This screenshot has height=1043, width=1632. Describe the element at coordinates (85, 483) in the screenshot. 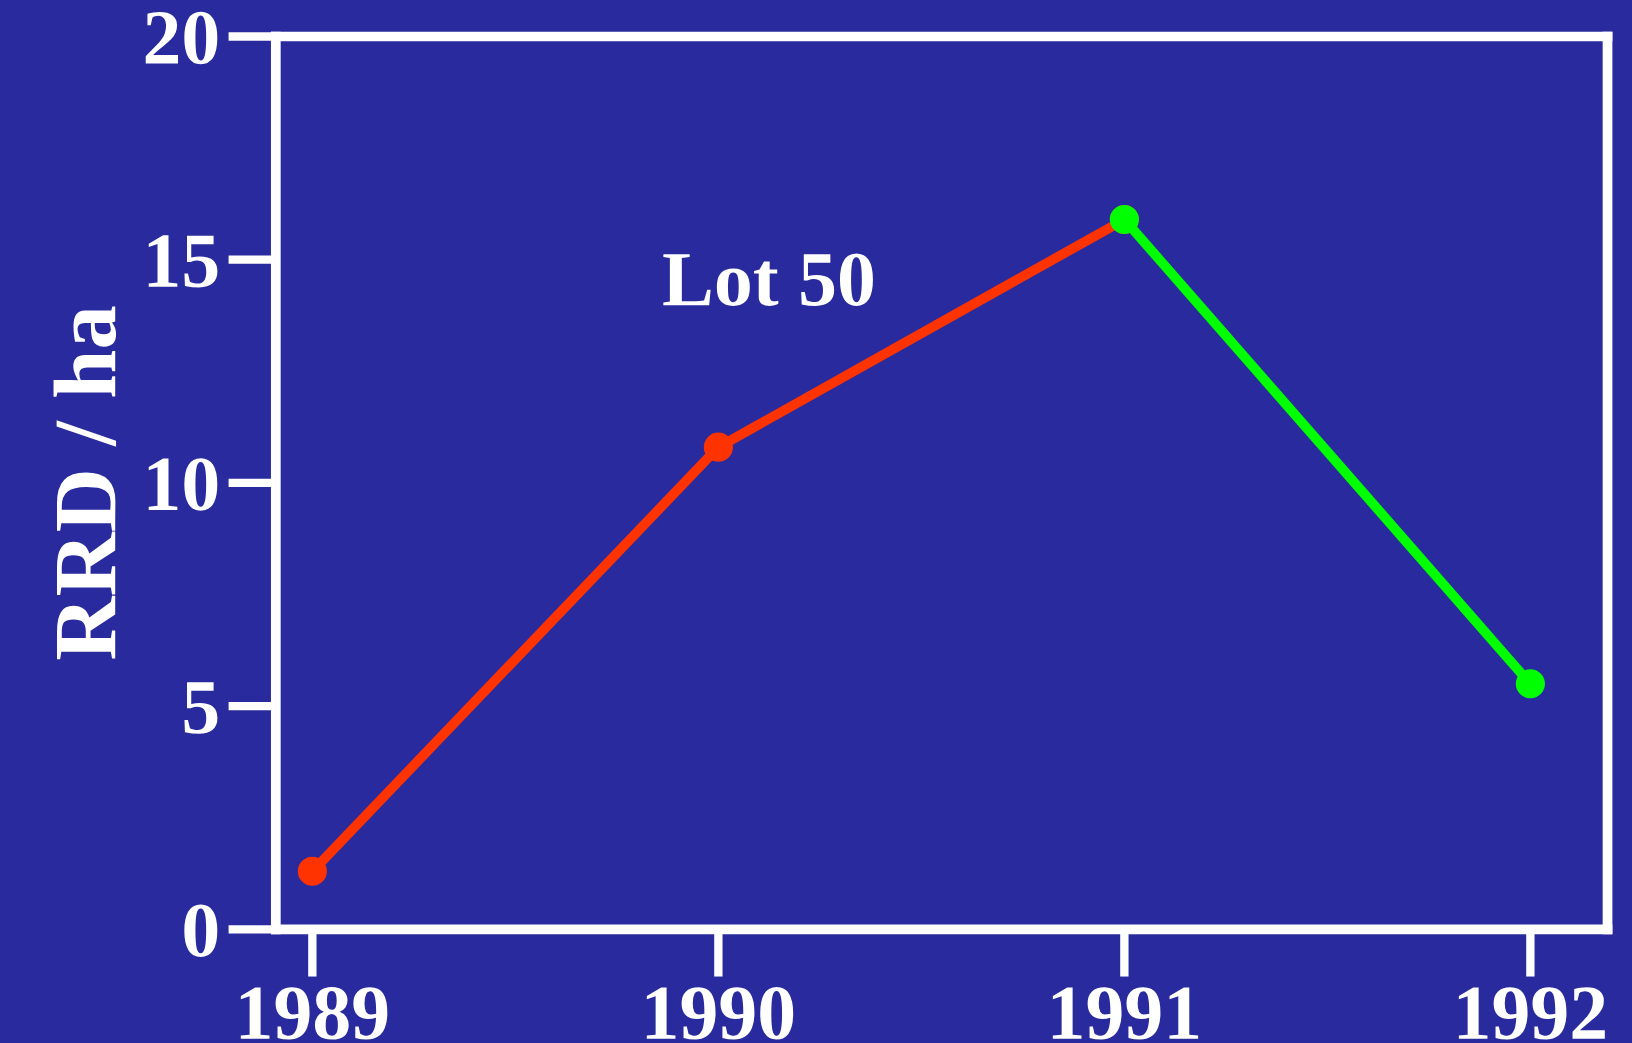

I see `y-axis-title: RRD / ha` at that location.